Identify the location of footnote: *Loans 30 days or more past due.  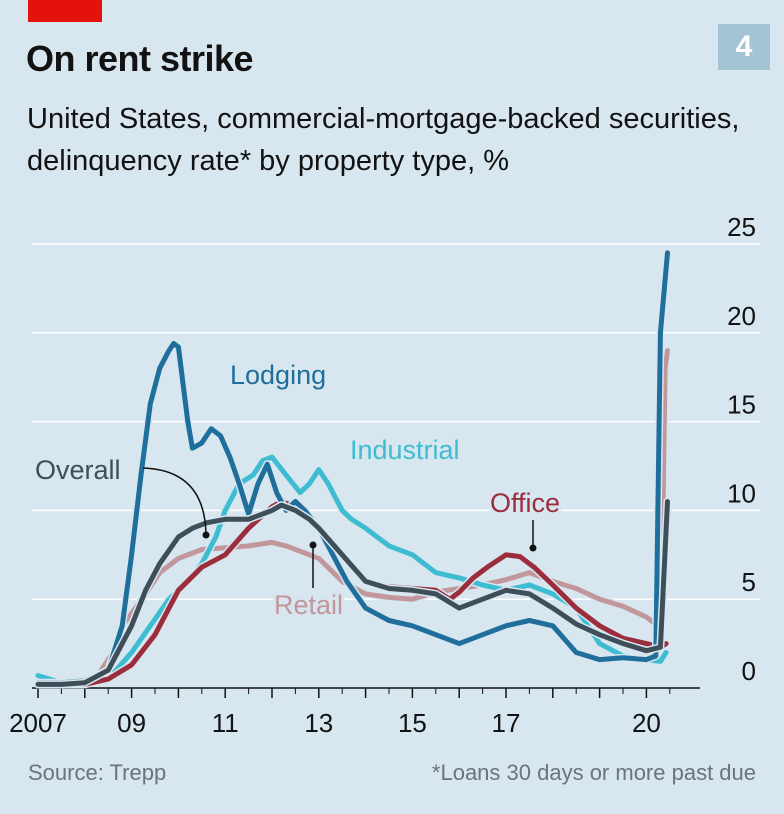
(593, 772).